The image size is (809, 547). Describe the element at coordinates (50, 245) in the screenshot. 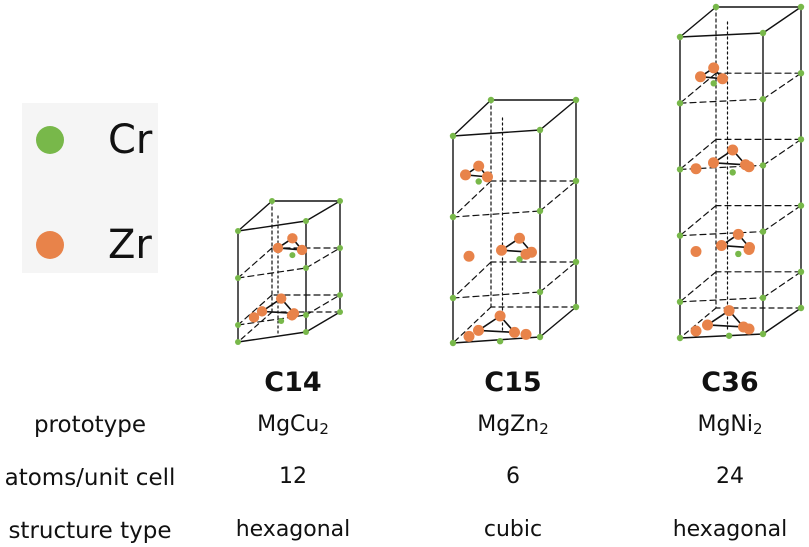

I see `zr-legend-marker` at that location.